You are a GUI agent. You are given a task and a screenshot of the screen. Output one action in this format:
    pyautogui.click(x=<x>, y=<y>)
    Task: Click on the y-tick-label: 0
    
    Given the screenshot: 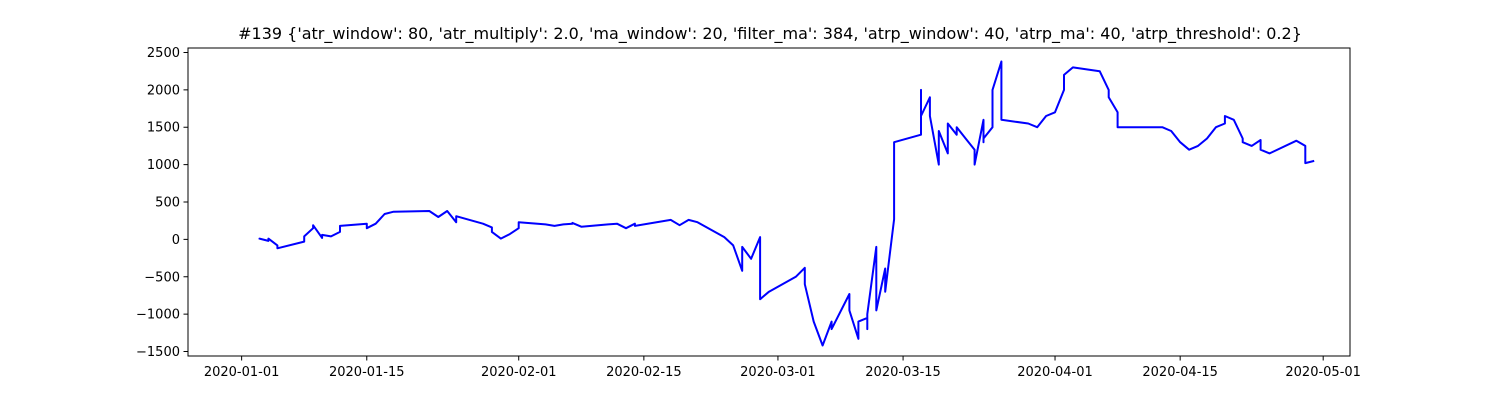 What is the action you would take?
    pyautogui.click(x=176, y=240)
    